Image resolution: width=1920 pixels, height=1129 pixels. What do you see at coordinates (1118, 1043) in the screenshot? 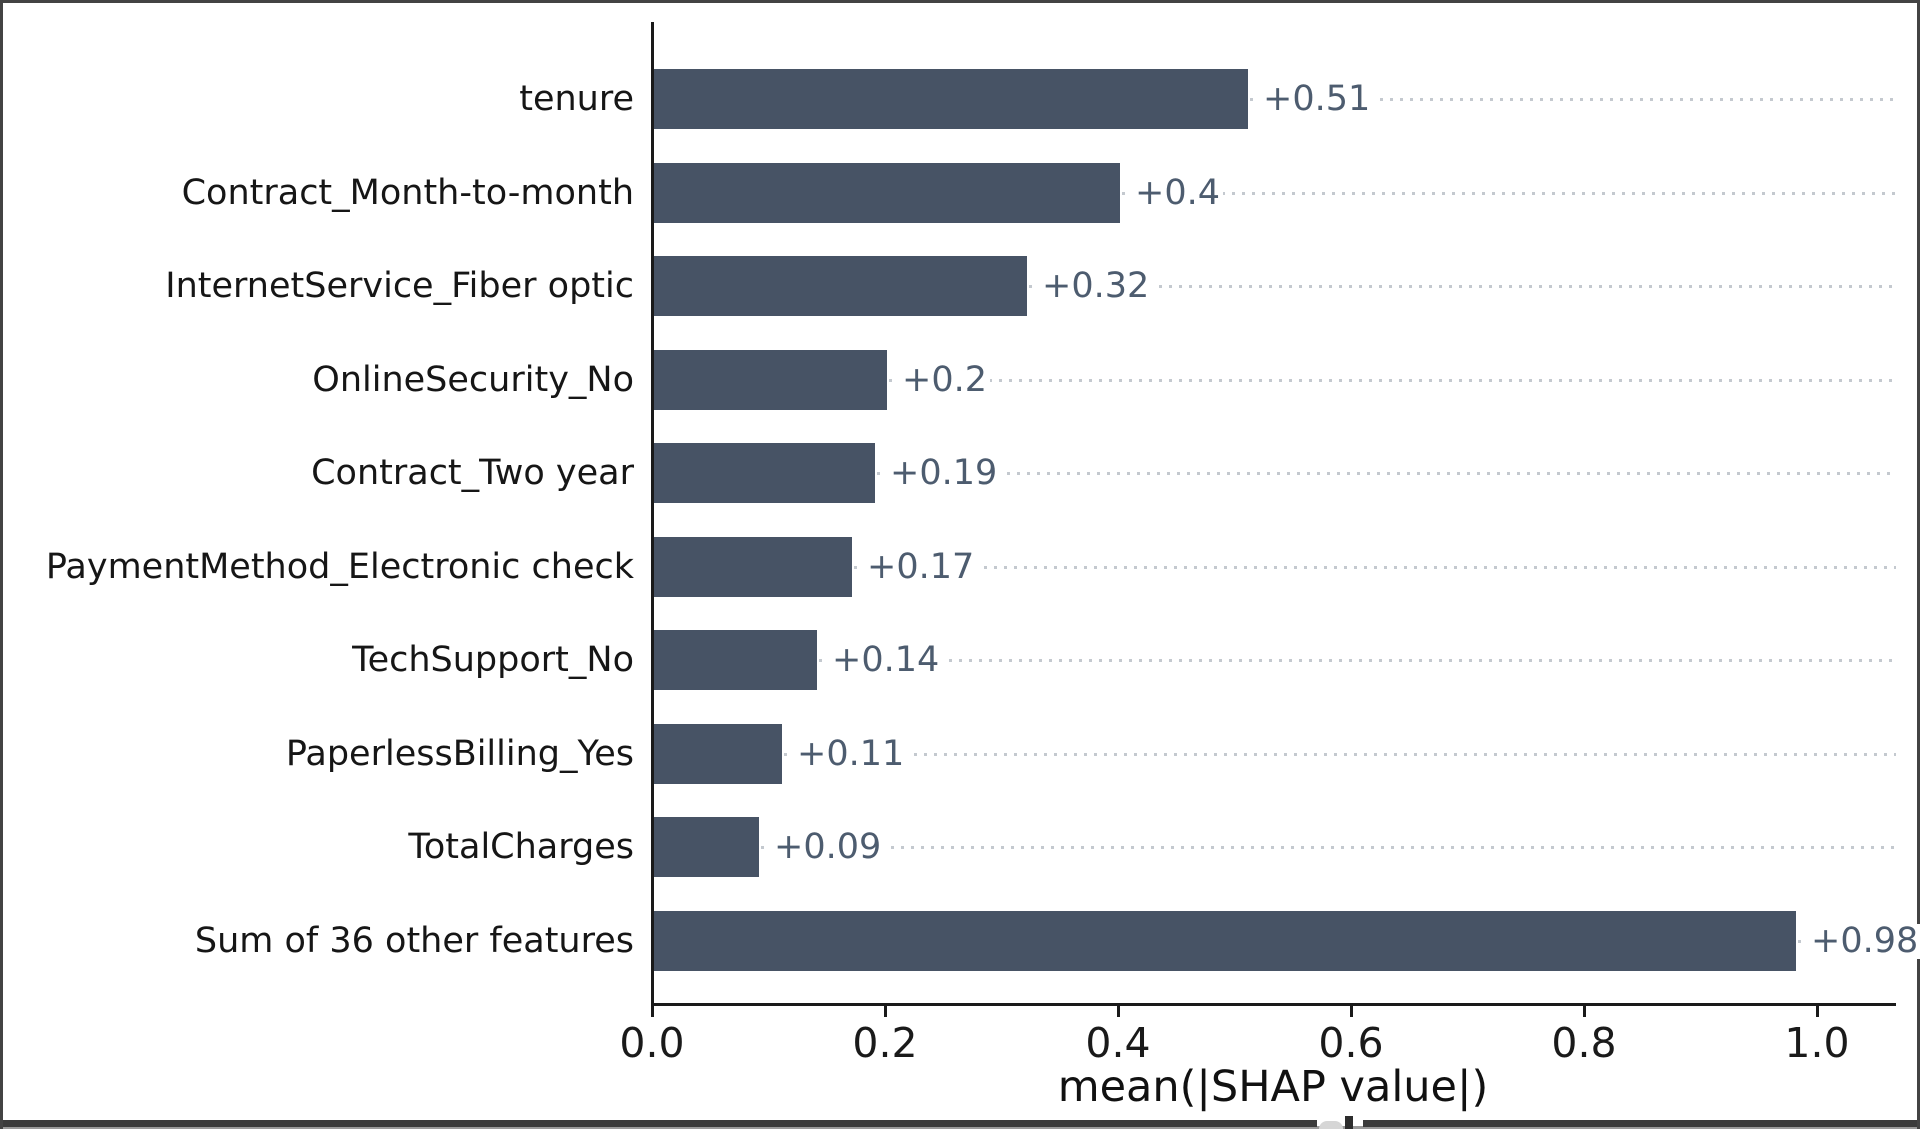
I see `x-tick-label: 0.4` at bounding box center [1118, 1043].